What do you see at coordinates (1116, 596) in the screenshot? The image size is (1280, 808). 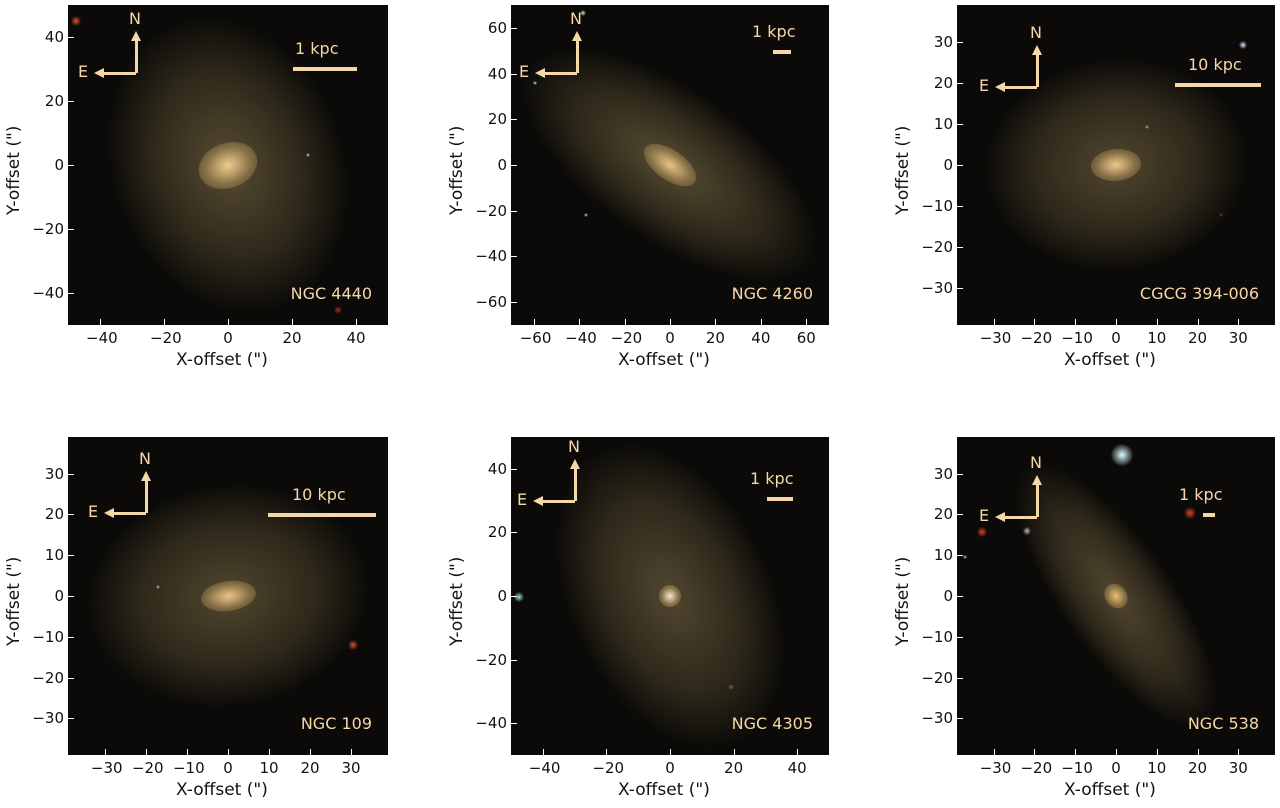 I see `galaxy-image: N E 1 kpc NGC 538` at bounding box center [1116, 596].